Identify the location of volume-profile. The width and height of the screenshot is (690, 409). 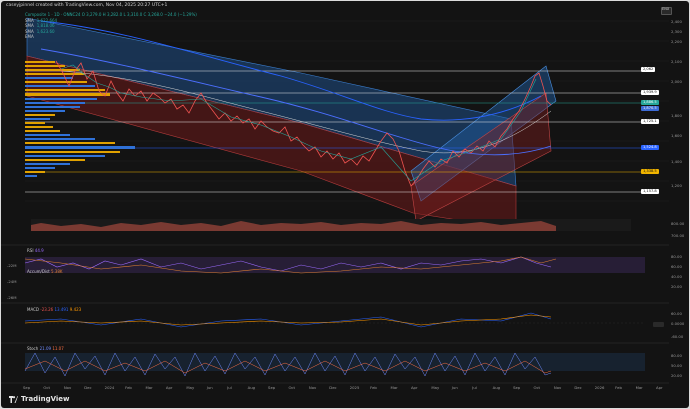
(80, 119).